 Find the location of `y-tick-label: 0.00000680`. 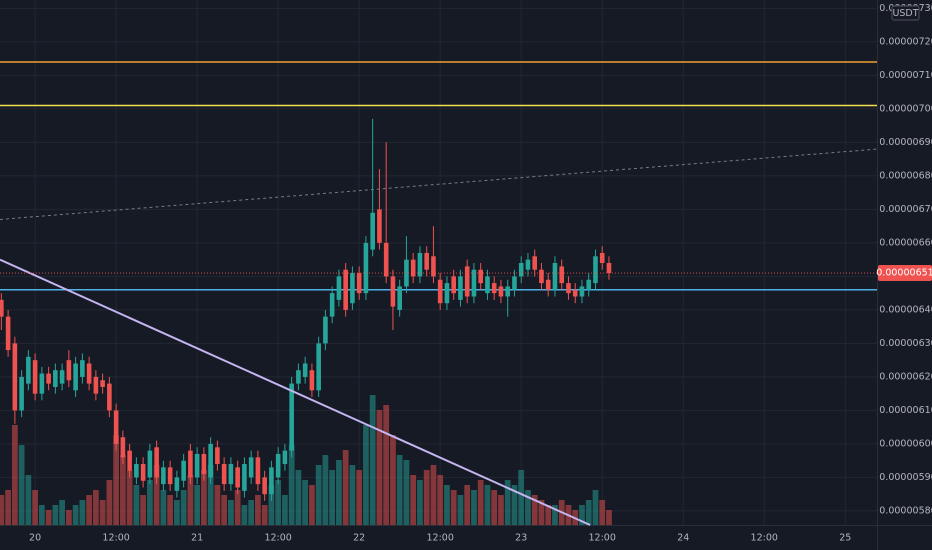

y-tick-label: 0.00000680 is located at coordinates (905, 175).